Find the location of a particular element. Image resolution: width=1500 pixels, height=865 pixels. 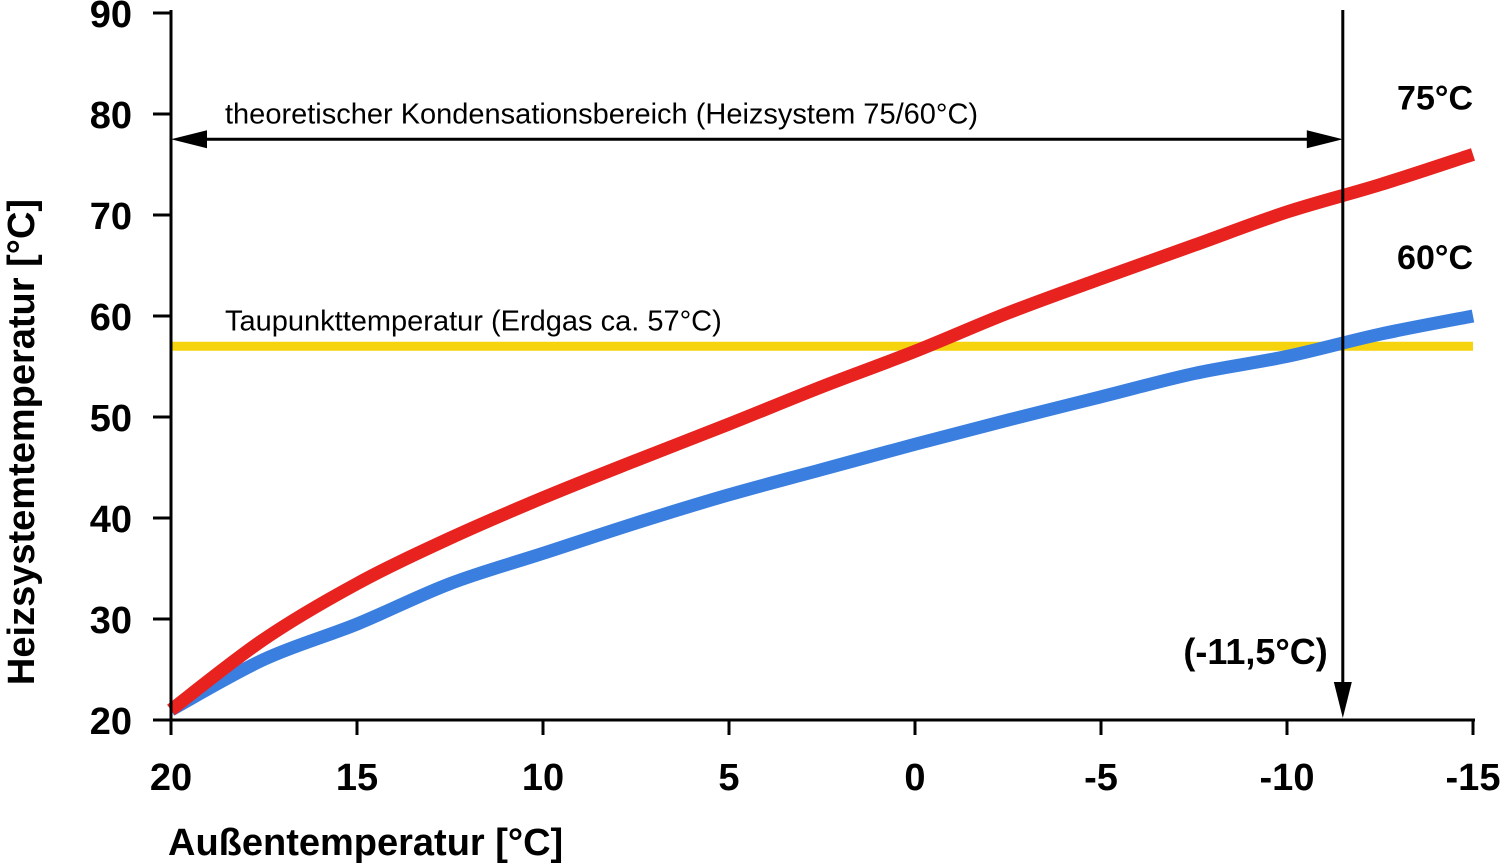

range-arrow-head-left is located at coordinates (189, 139).